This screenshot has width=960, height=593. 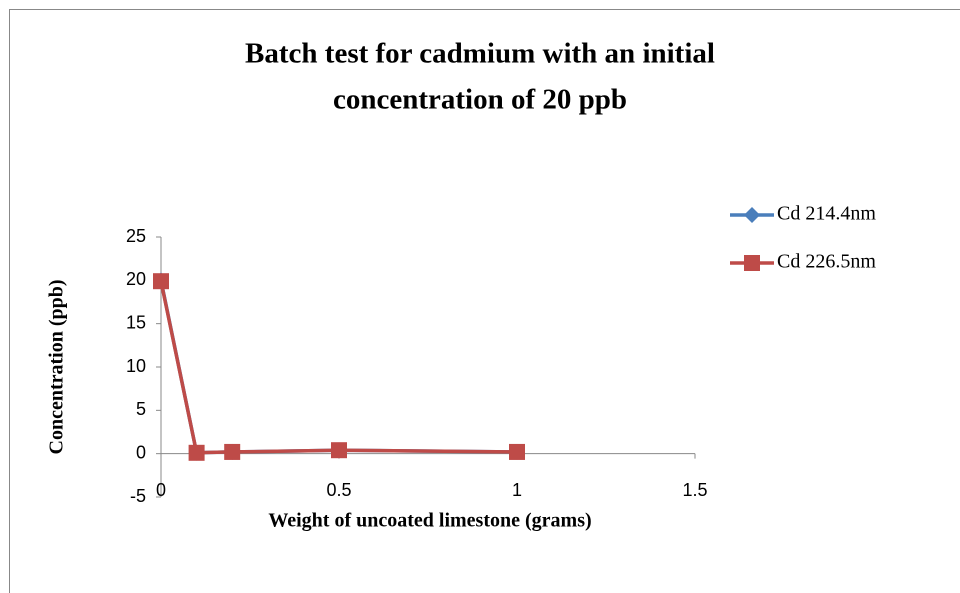 I want to click on x-axis-label: Weight of uncoated limestone (grams), so click(x=429, y=521).